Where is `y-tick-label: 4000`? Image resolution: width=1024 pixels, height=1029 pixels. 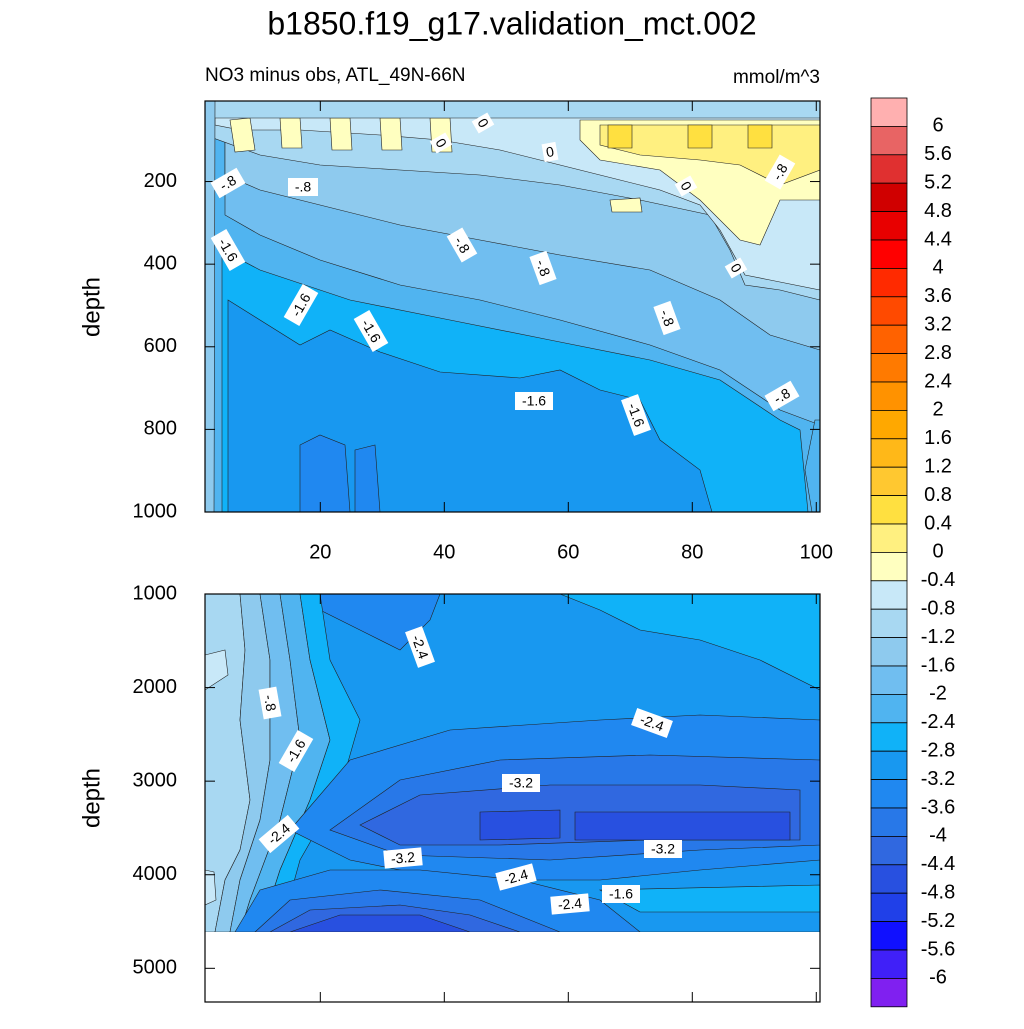
y-tick-label: 4000 is located at coordinates (155, 874).